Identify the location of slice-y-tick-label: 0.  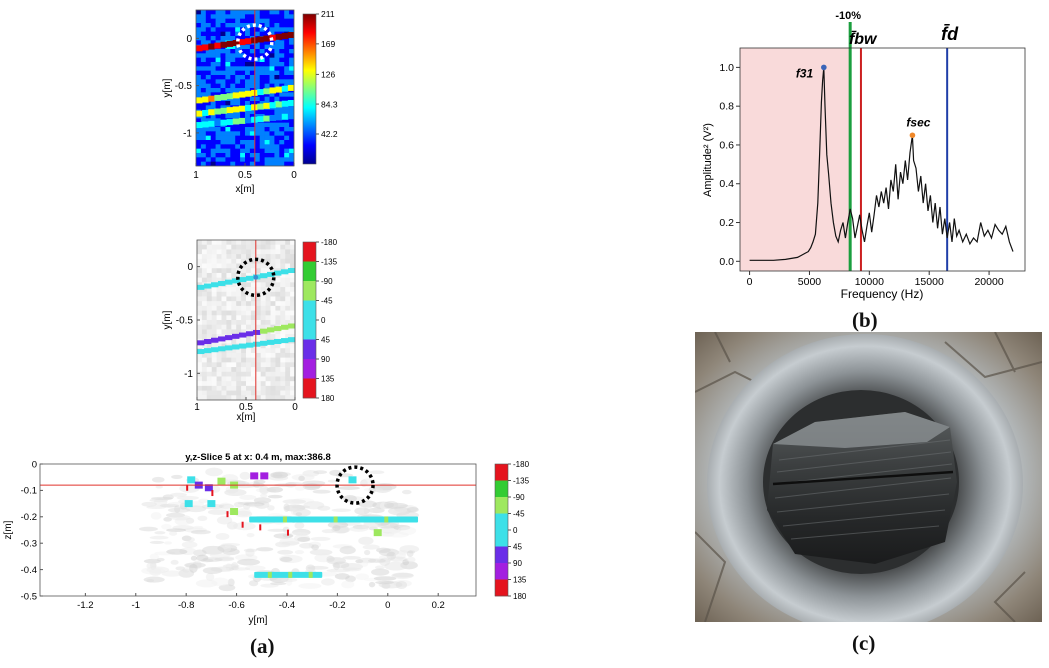
(34, 464).